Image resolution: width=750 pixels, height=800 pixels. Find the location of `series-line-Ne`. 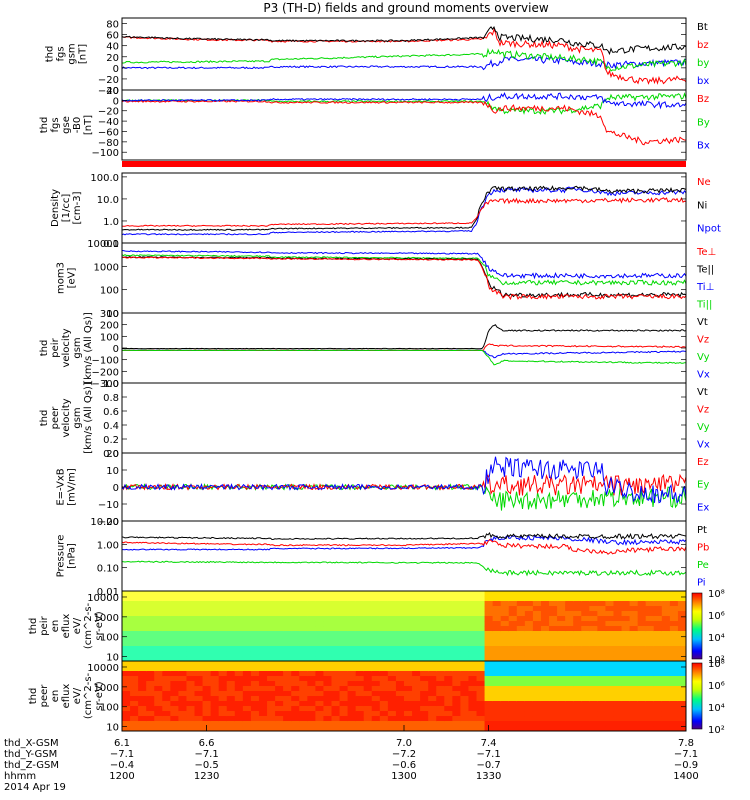

series-line-Ne is located at coordinates (404, 211).